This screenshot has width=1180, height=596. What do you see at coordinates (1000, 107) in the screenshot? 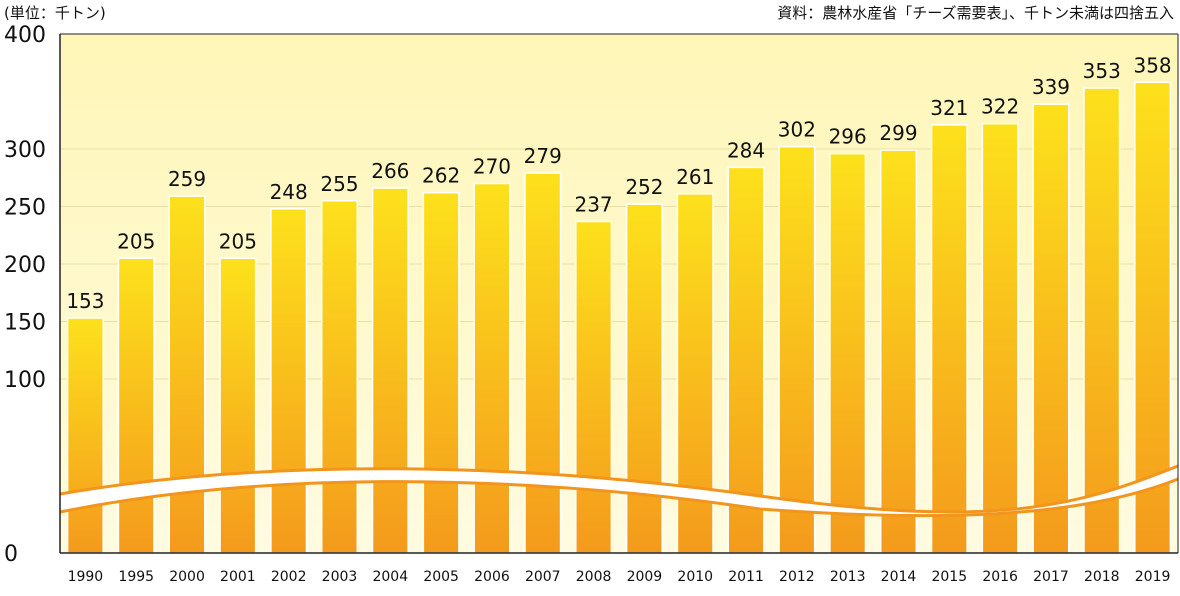
I see `bar-value-label: 322` at bounding box center [1000, 107].